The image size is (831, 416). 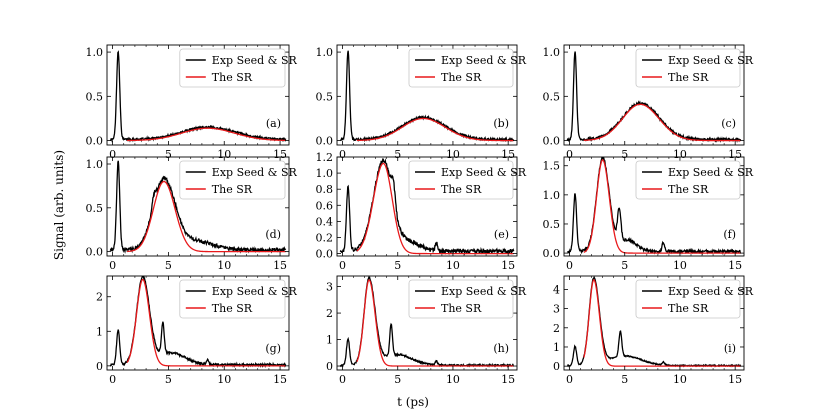 I want to click on subplot-b: 0 5 10 15 0.0 0.5 1.0 Exp Seed & SR The SR (b), so click(x=421, y=102).